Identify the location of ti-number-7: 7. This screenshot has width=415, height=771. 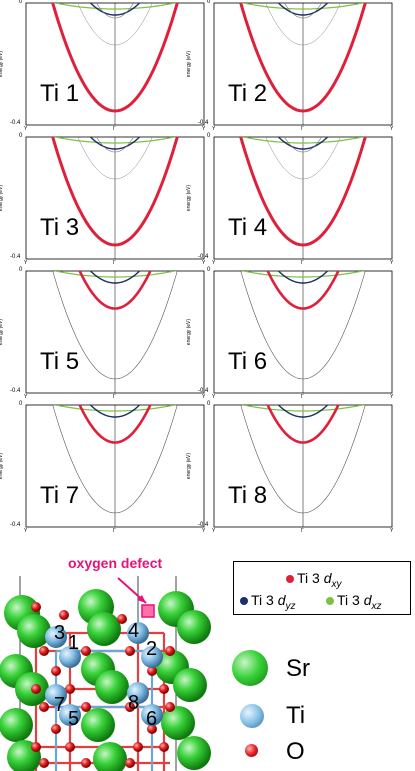
(60, 705).